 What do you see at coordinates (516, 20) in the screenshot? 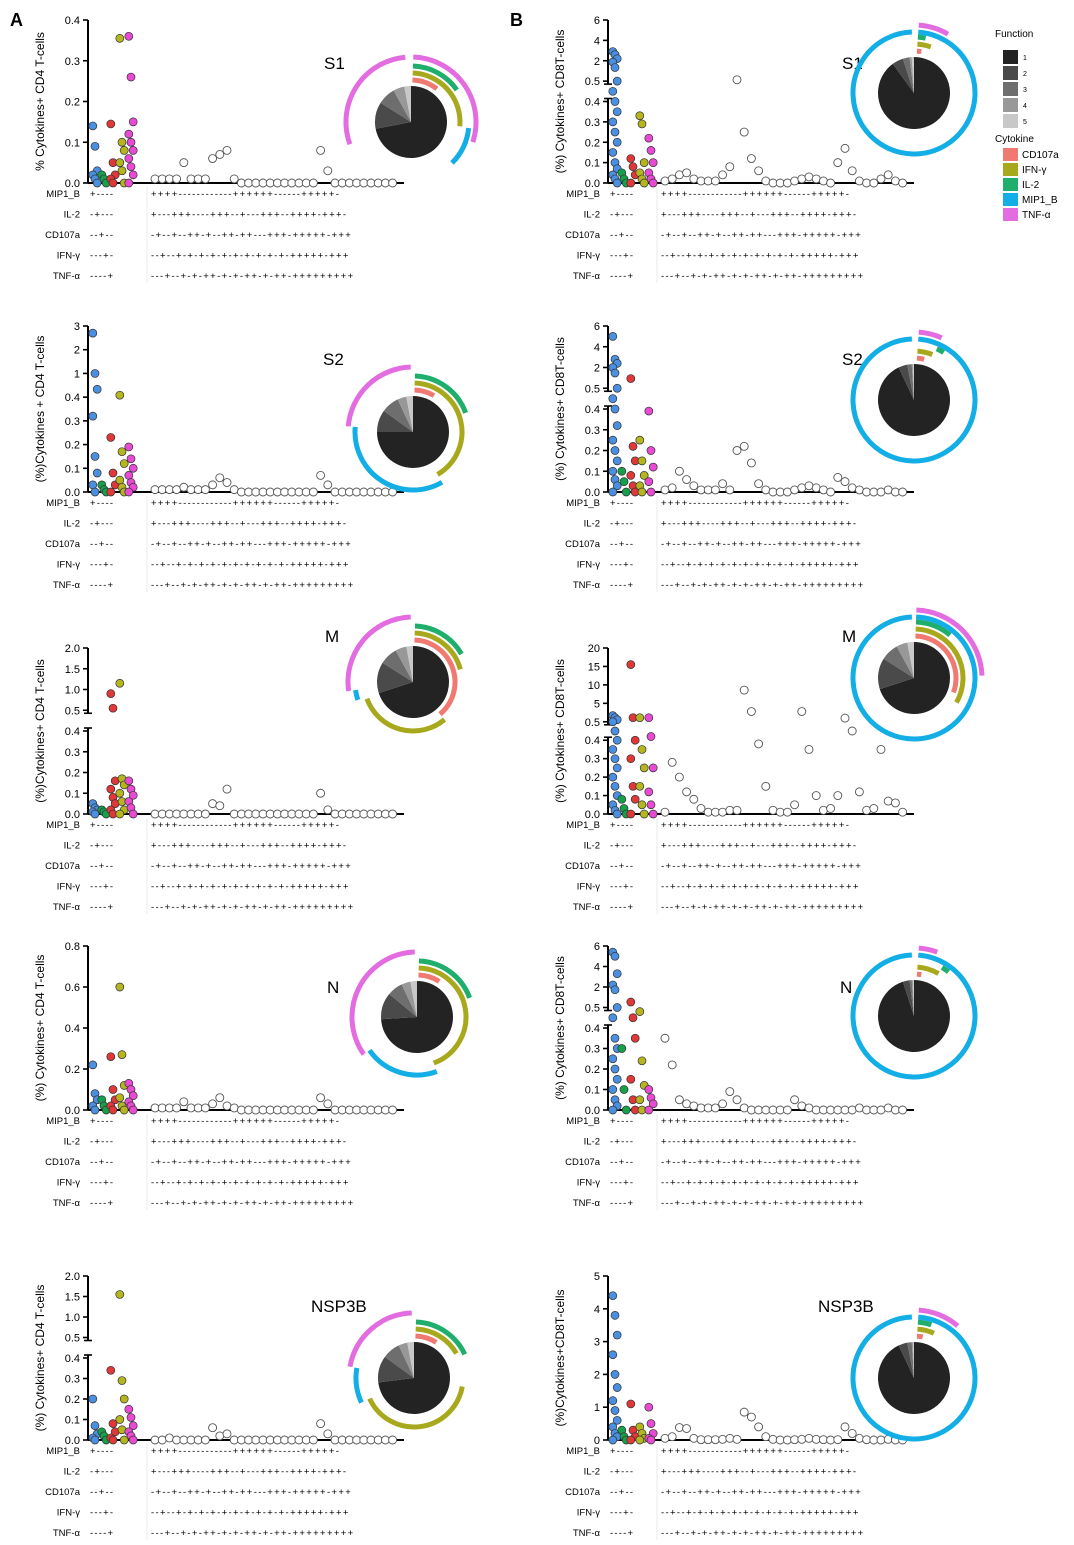
I see `panel-label-b: B` at bounding box center [516, 20].